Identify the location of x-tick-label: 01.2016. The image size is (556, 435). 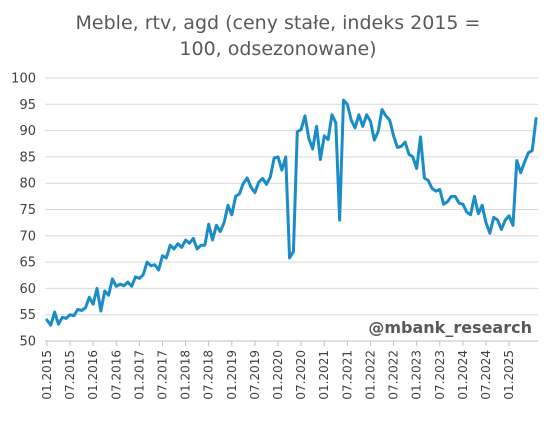
(93, 375).